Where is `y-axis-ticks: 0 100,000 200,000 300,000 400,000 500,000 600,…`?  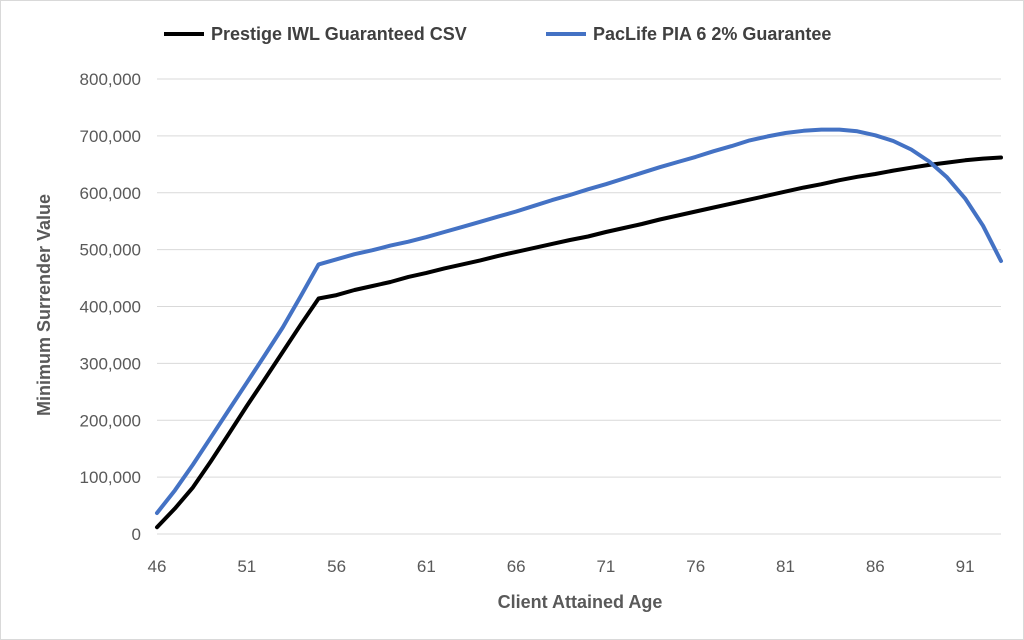 y-axis-ticks: 0 100,000 200,000 300,000 400,000 500,000 600,… is located at coordinates (110, 307).